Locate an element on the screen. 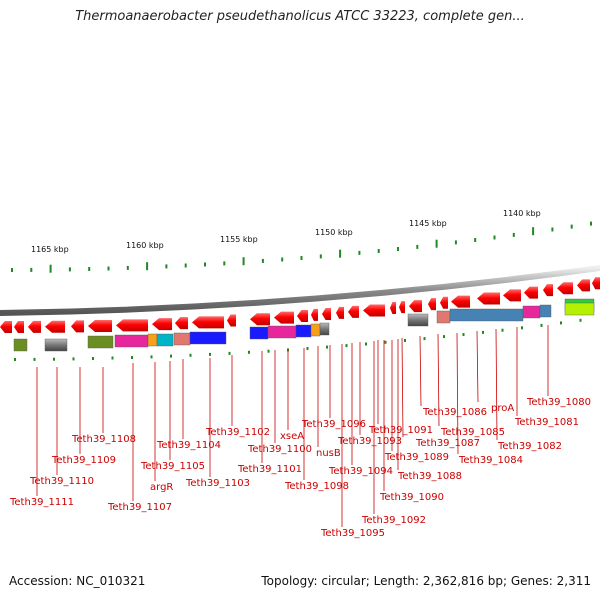 This screenshot has width=600, height=600. gene-label: xseA is located at coordinates (292, 436).